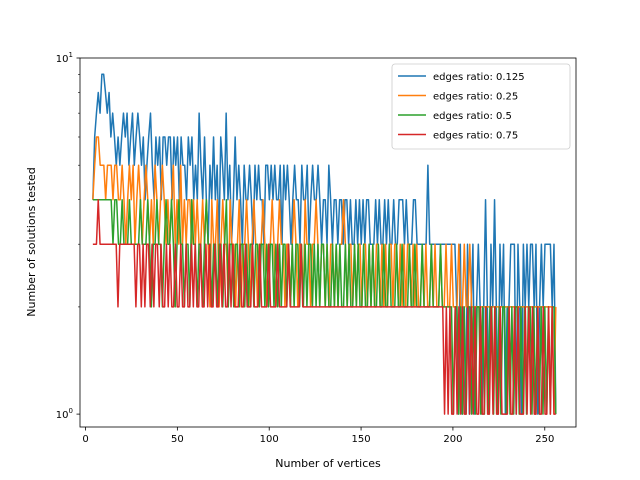 This screenshot has width=640, height=480. What do you see at coordinates (475, 136) in the screenshot?
I see `legend-label: edges ratio: 0.75` at bounding box center [475, 136].